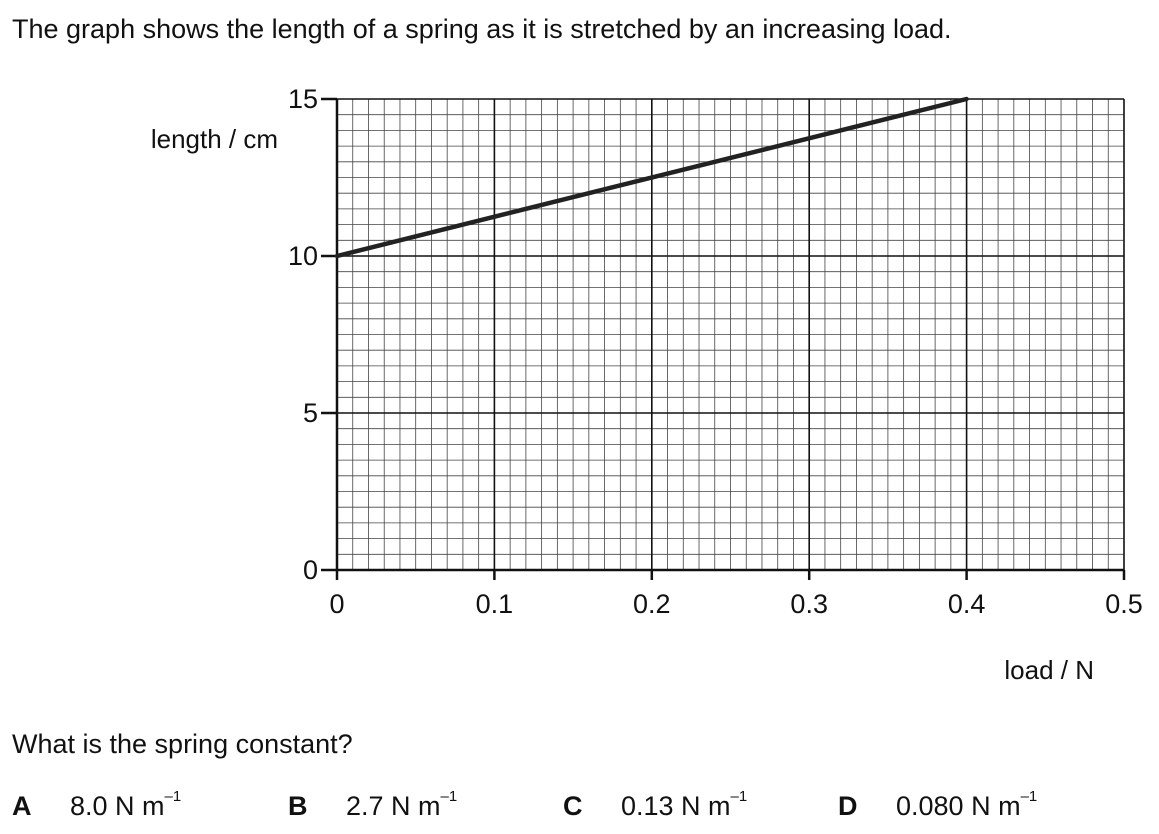 The image size is (1159, 834). What do you see at coordinates (739, 796) in the screenshot?
I see `option-c-exponent: –1` at bounding box center [739, 796].